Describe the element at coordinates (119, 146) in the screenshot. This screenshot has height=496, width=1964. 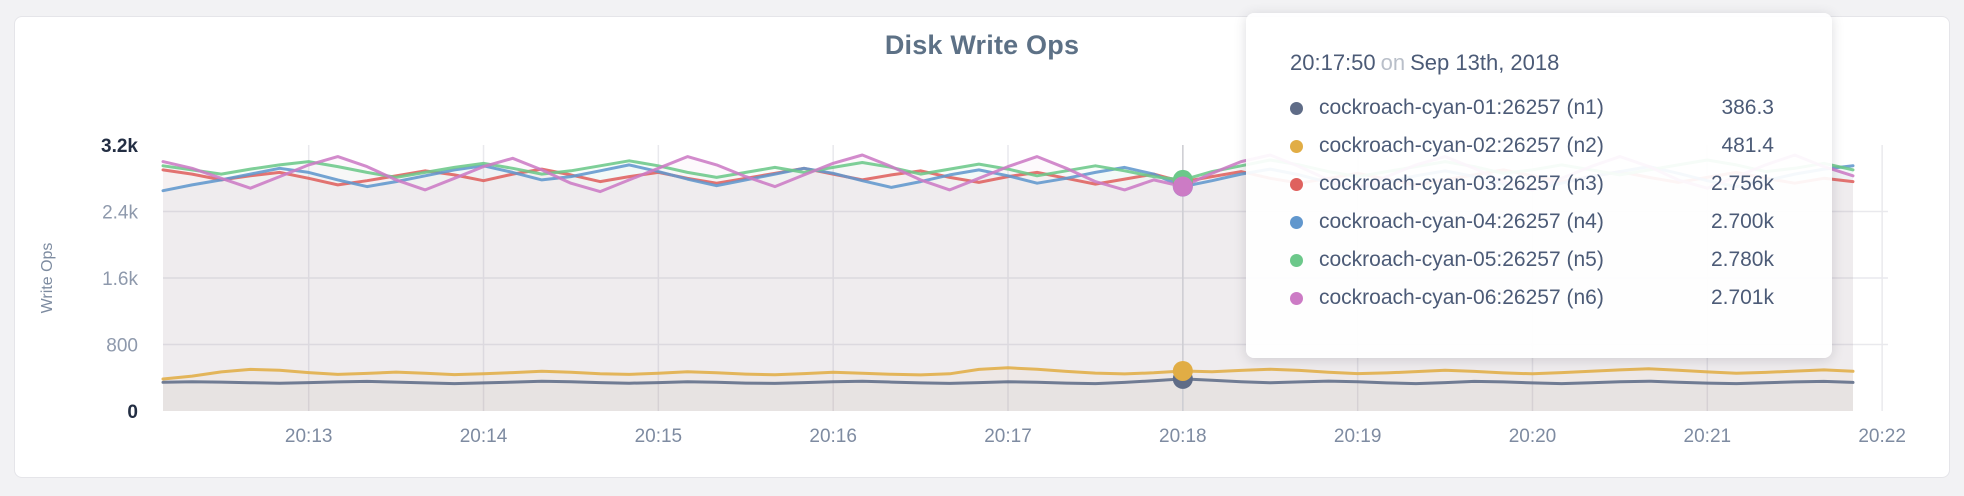
I see `y-tick-label: 3.2k` at that location.